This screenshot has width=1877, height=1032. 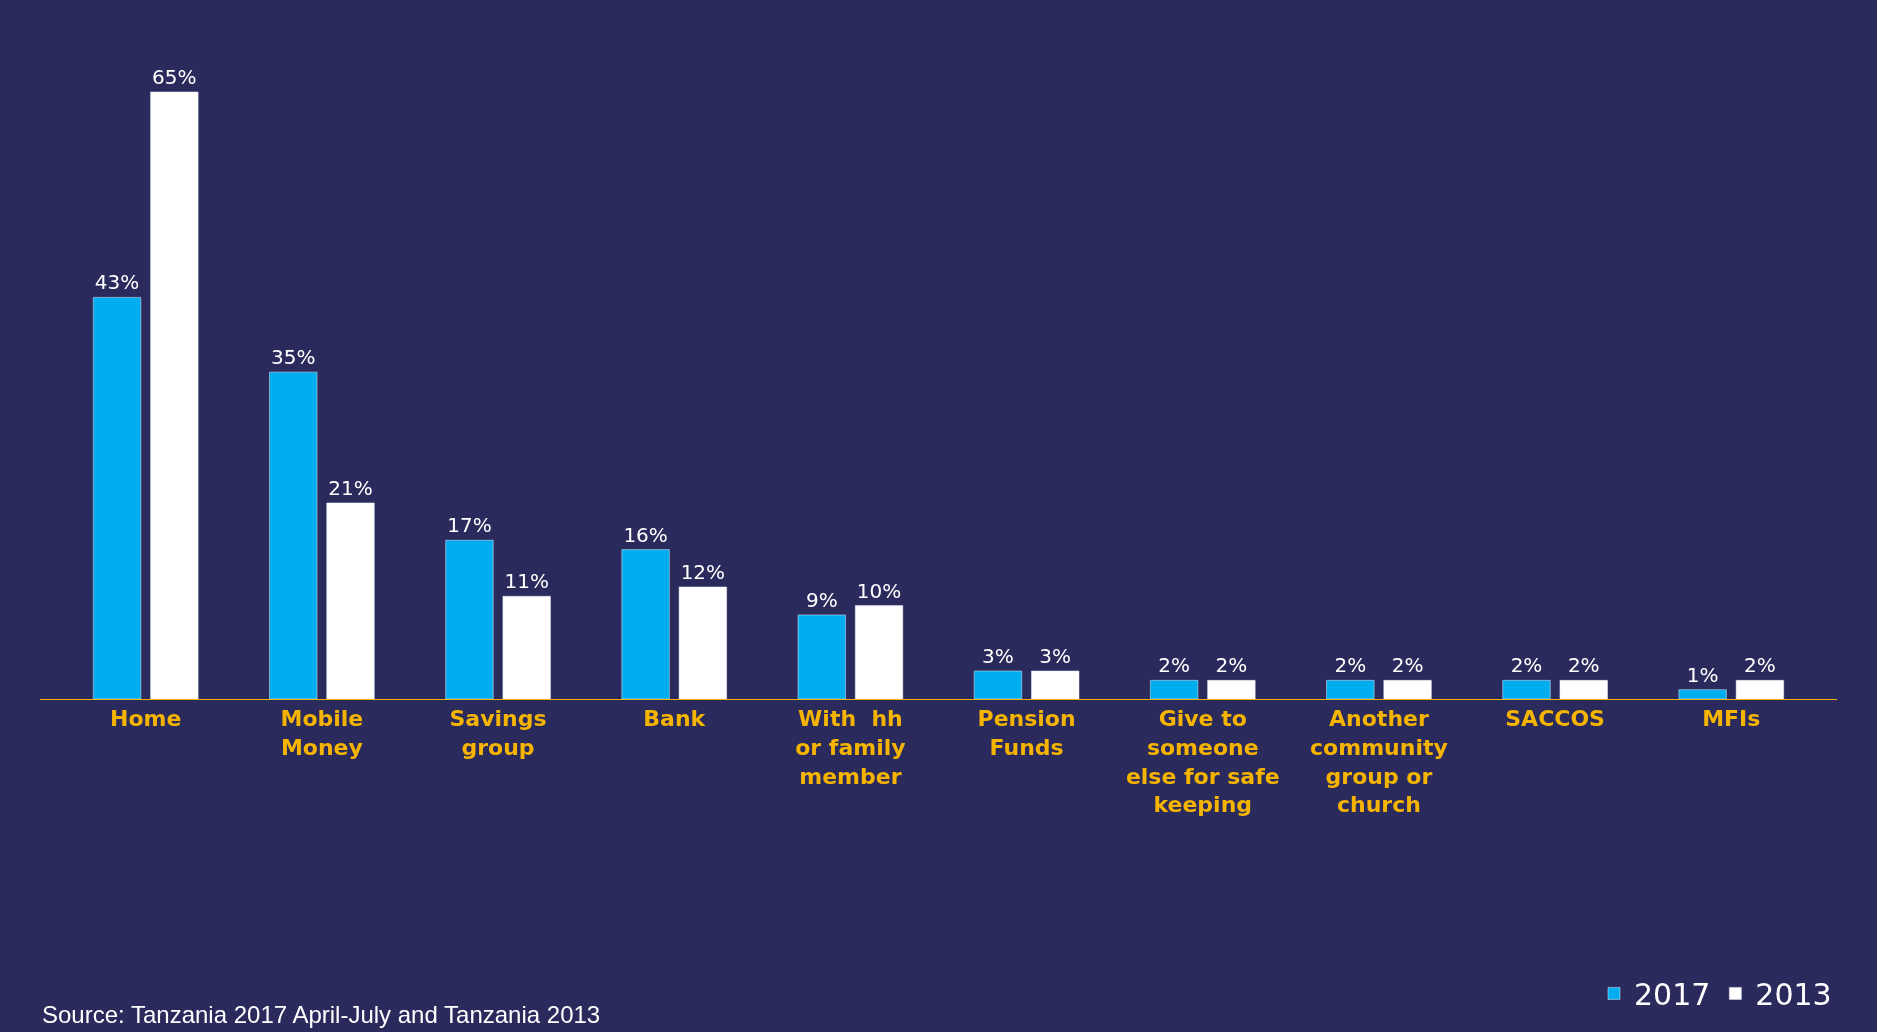 I want to click on data-label: 21%, so click(x=350, y=487).